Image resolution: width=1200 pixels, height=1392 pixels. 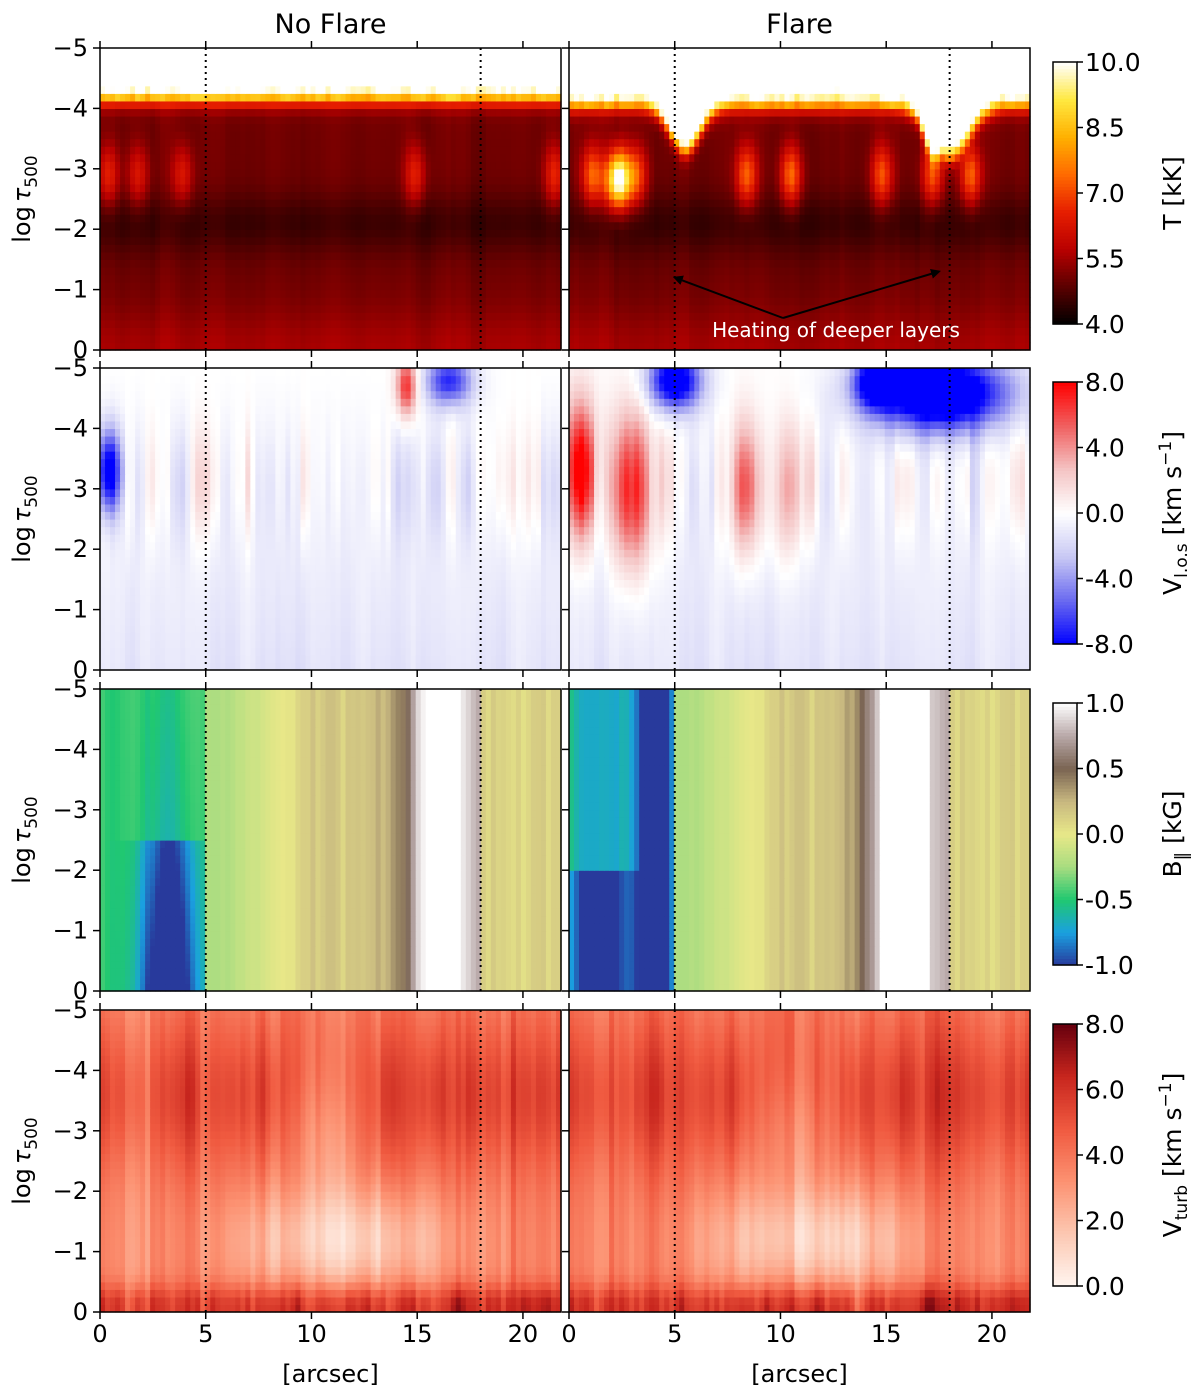 I want to click on heatmap-line-of-sight-velocity-no-flare, so click(x=331, y=519).